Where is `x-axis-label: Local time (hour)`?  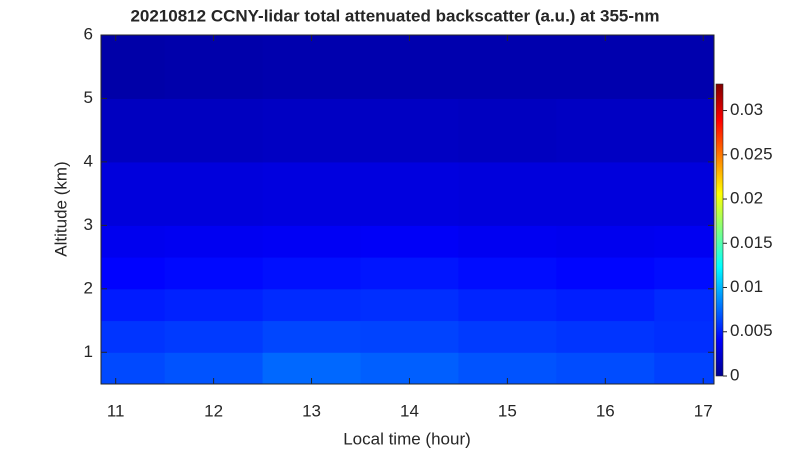 x-axis-label: Local time (hour) is located at coordinates (407, 438).